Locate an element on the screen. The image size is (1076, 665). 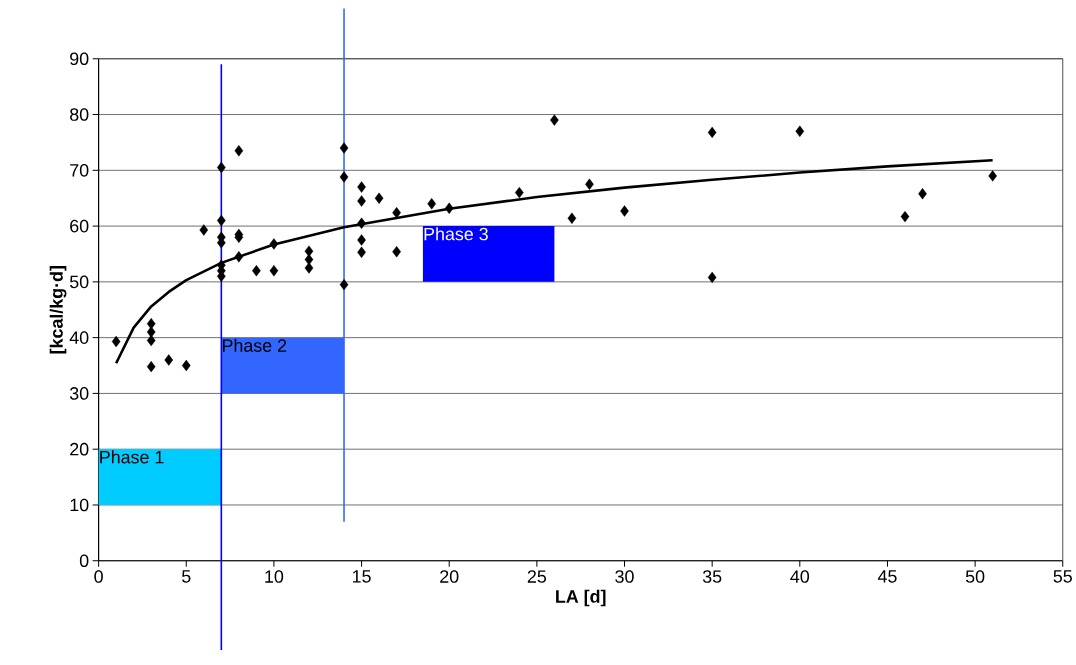
x-tick-label: 45 is located at coordinates (887, 576).